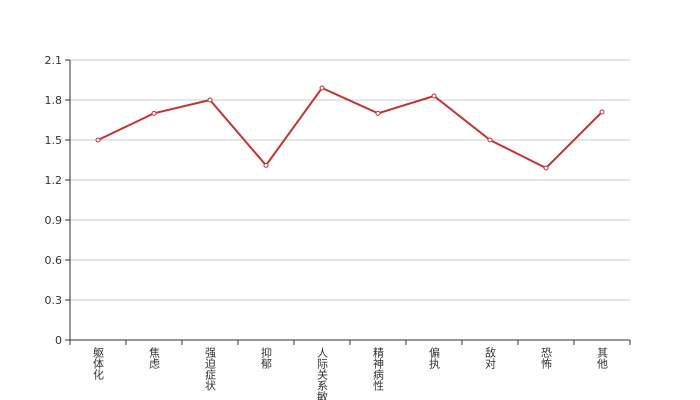 The width and height of the screenshot is (700, 400). I want to click on y-tick-label: 1.2, so click(54, 180).